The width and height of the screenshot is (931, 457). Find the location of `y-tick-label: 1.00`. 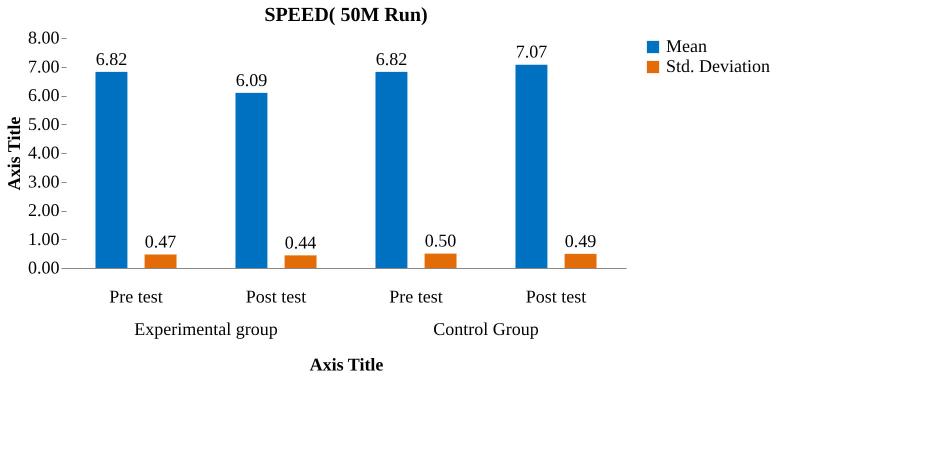

y-tick-label: 1.00 is located at coordinates (44, 238).